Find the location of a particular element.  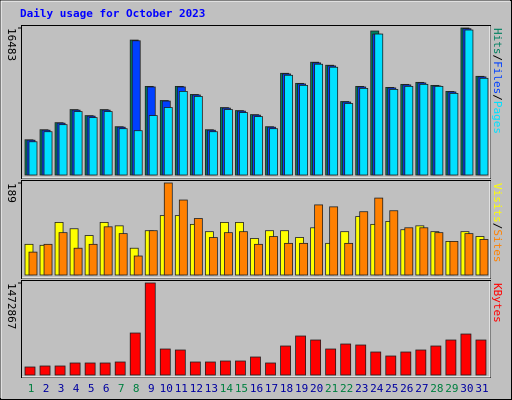

x-tick-label: 31 is located at coordinates (481, 388).